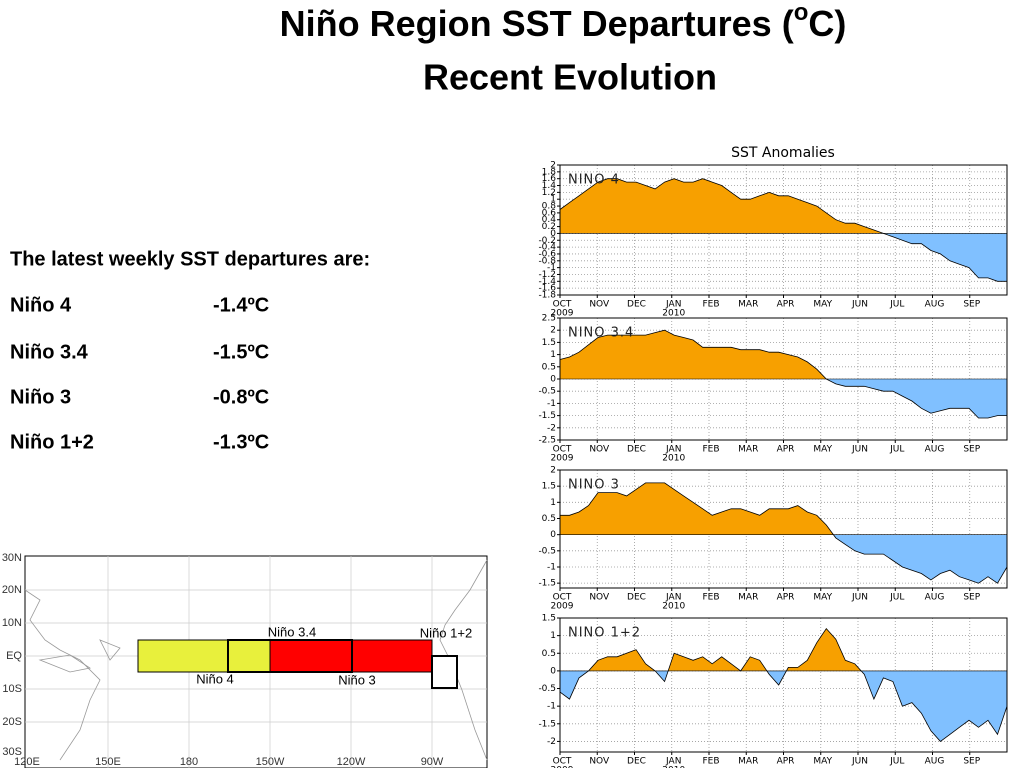  I want to click on y-tick-label: -0.5, so click(547, 551).